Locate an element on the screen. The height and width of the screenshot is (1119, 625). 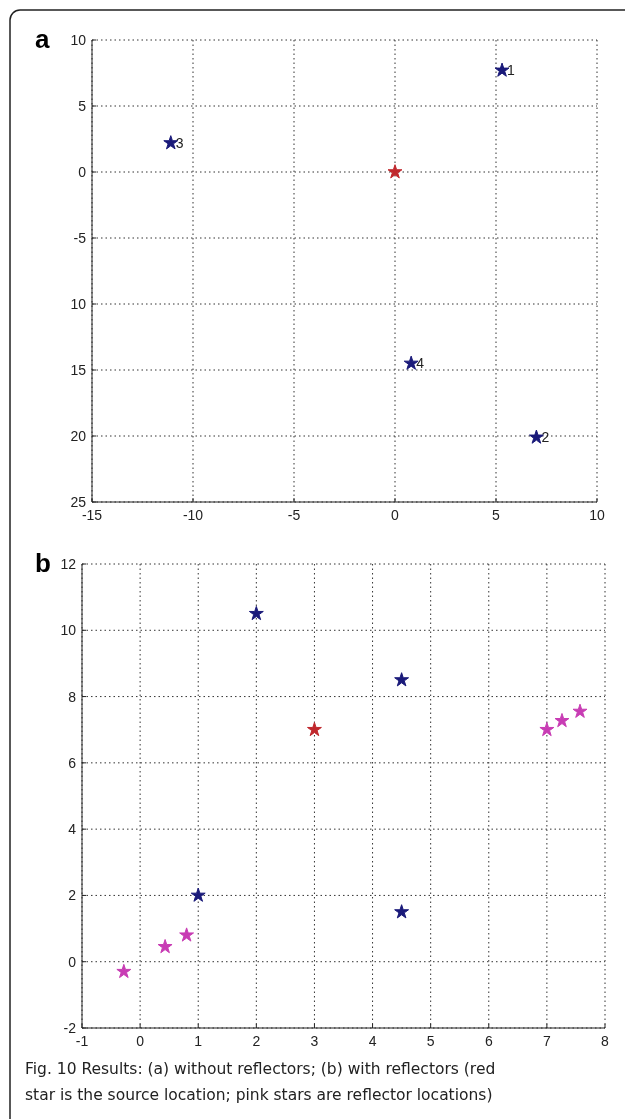
chart-title: b is located at coordinates (43, 563).